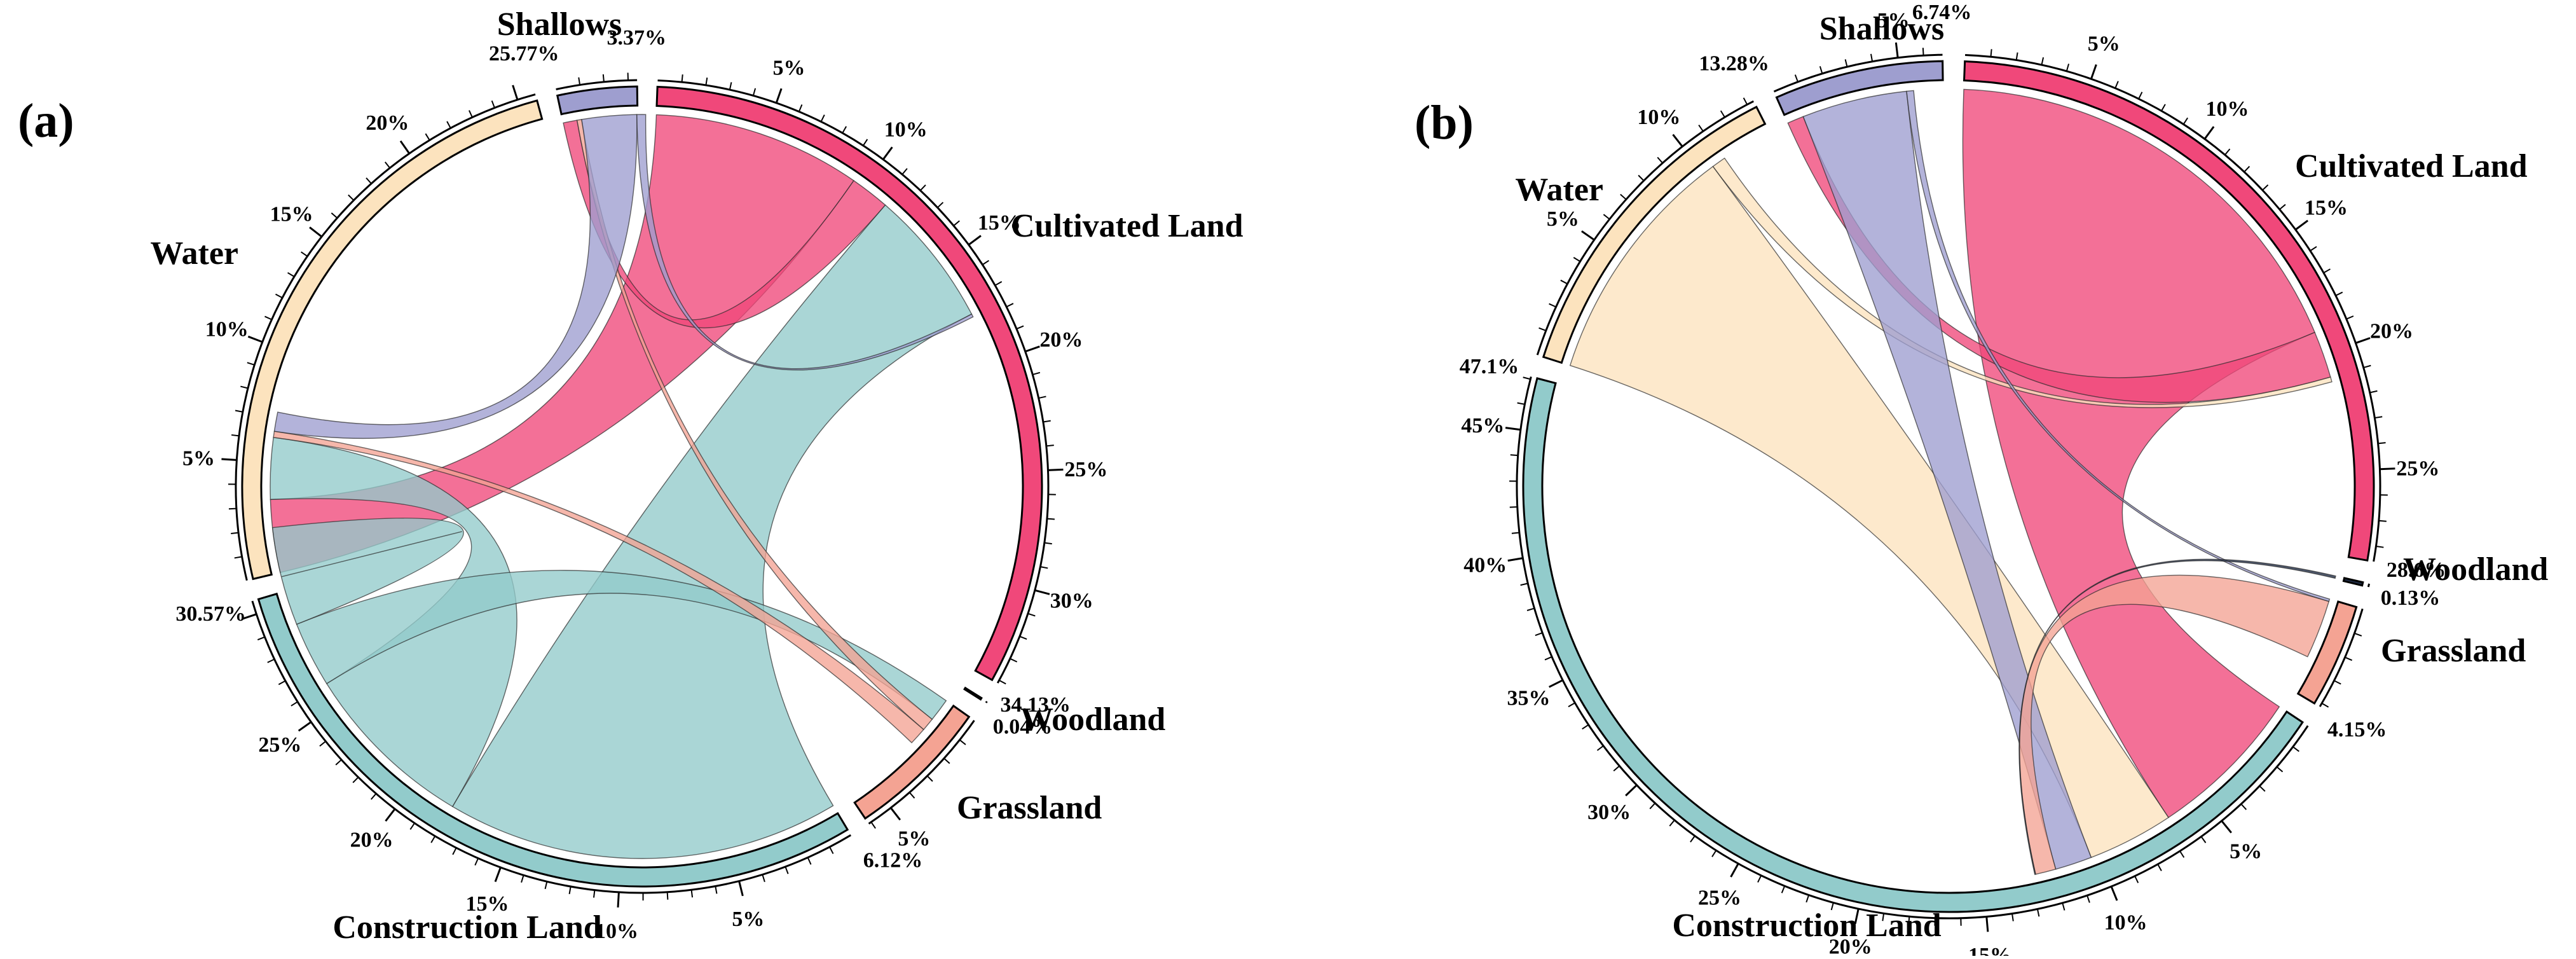  What do you see at coordinates (210, 614) in the screenshot?
I see `total-label-construction-land: 30.57%` at bounding box center [210, 614].